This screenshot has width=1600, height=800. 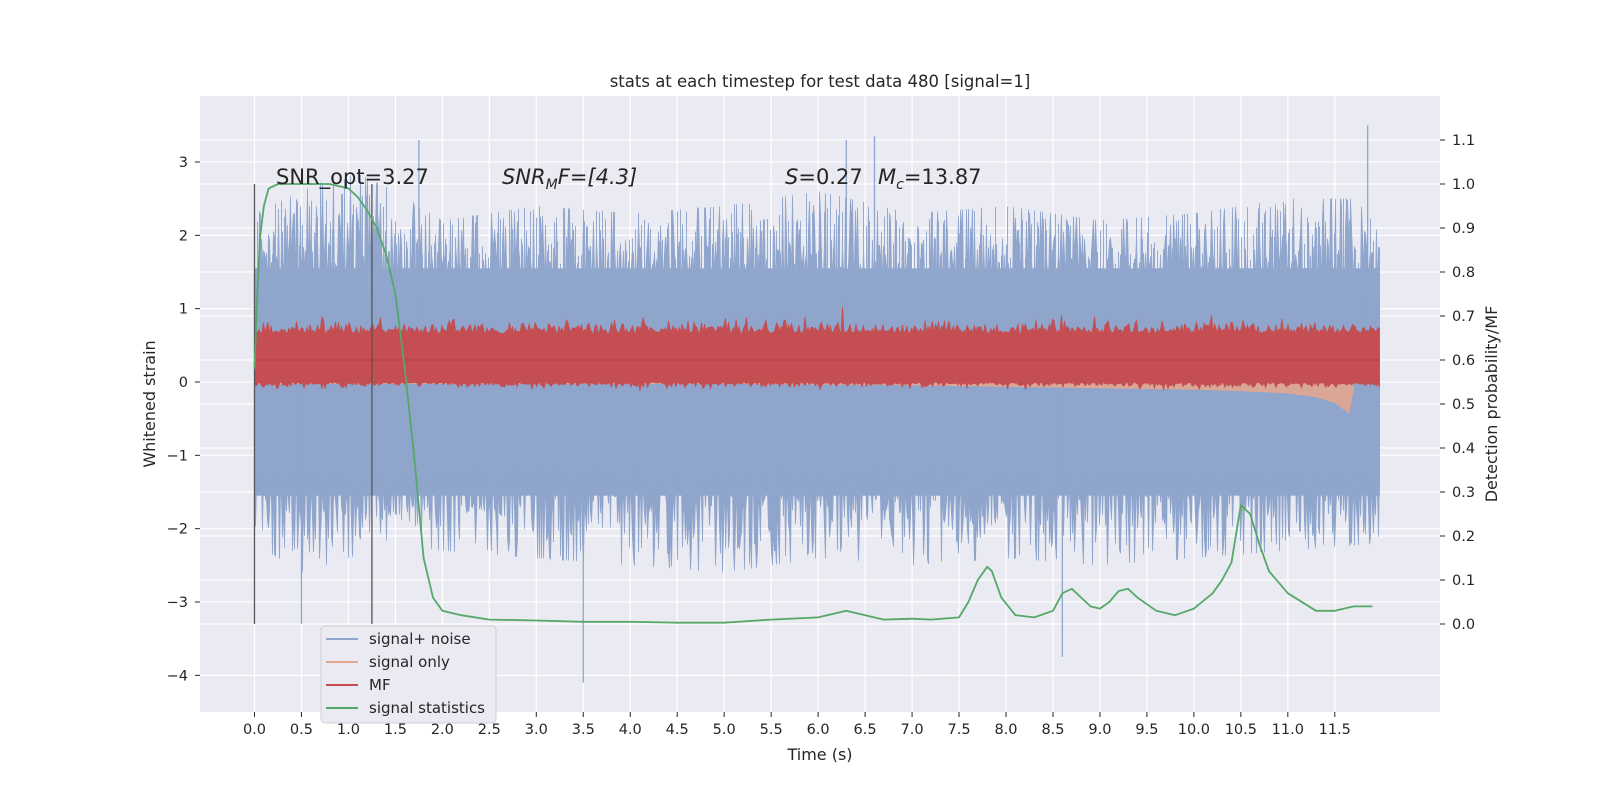 What do you see at coordinates (1194, 730) in the screenshot?
I see `x-tick-label: 10.0` at bounding box center [1194, 730].